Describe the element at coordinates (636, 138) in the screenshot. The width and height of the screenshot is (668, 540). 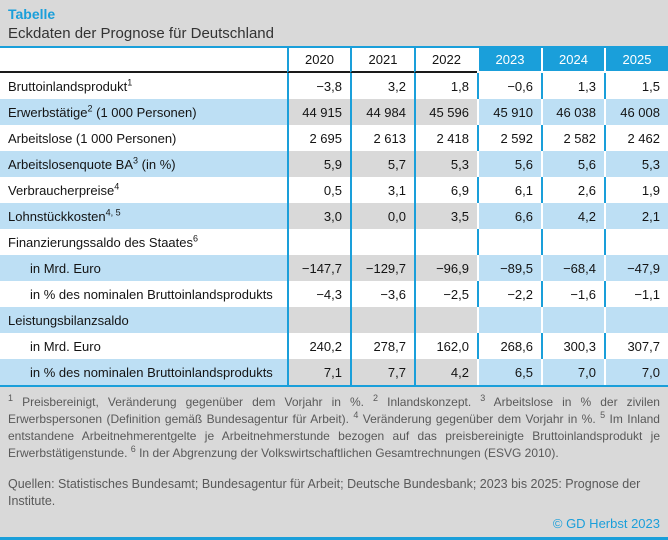
I see `value-cell: 2 462` at that location.